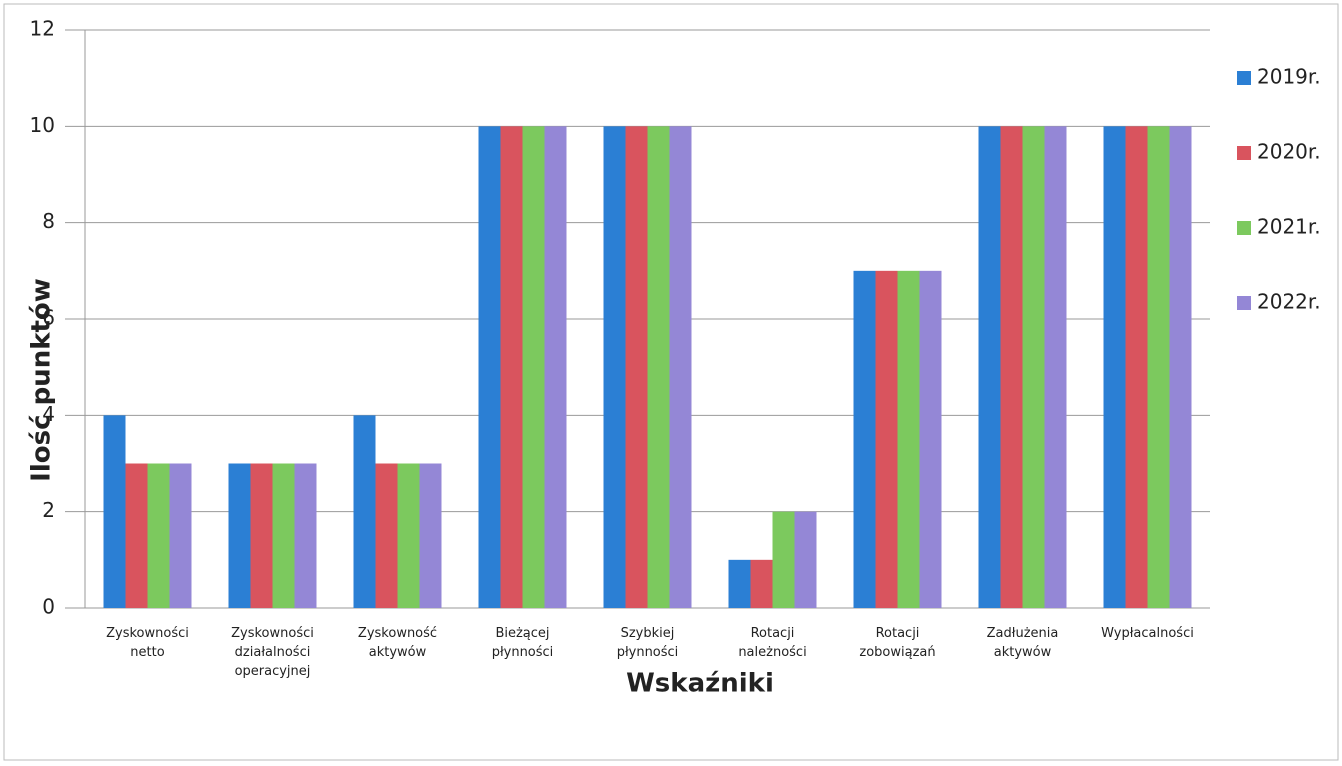  I want to click on y-tick-label: 4, so click(48, 414).